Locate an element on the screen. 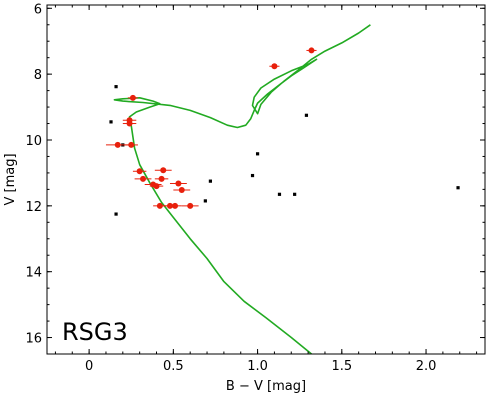 This screenshot has width=500, height=400. y-tick-label: 8 is located at coordinates (38, 75).